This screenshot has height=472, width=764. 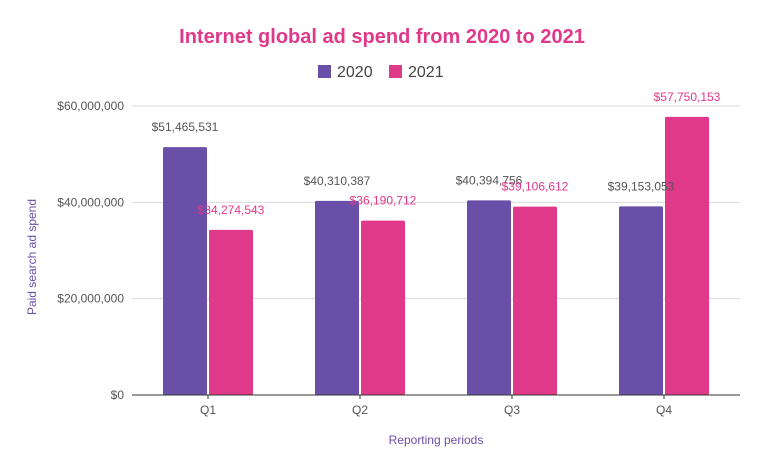 I want to click on bar-2021-q2, so click(x=383, y=307).